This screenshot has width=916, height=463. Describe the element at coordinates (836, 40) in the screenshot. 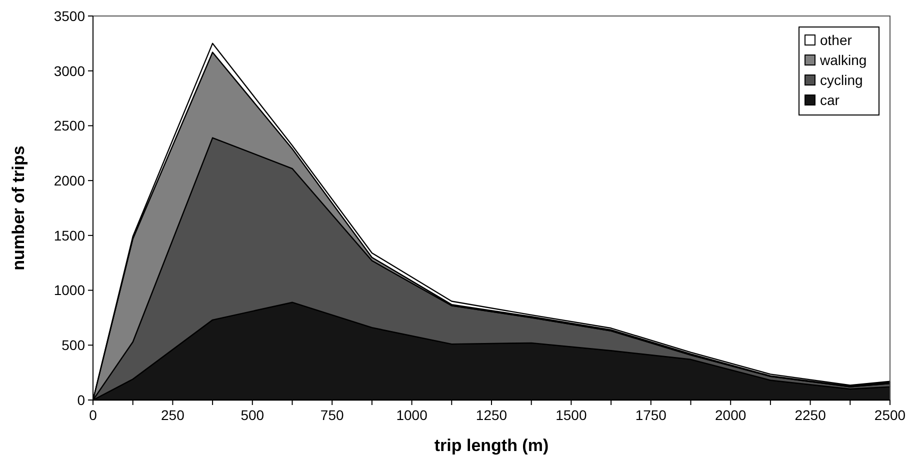

I see `legend-label: other` at that location.